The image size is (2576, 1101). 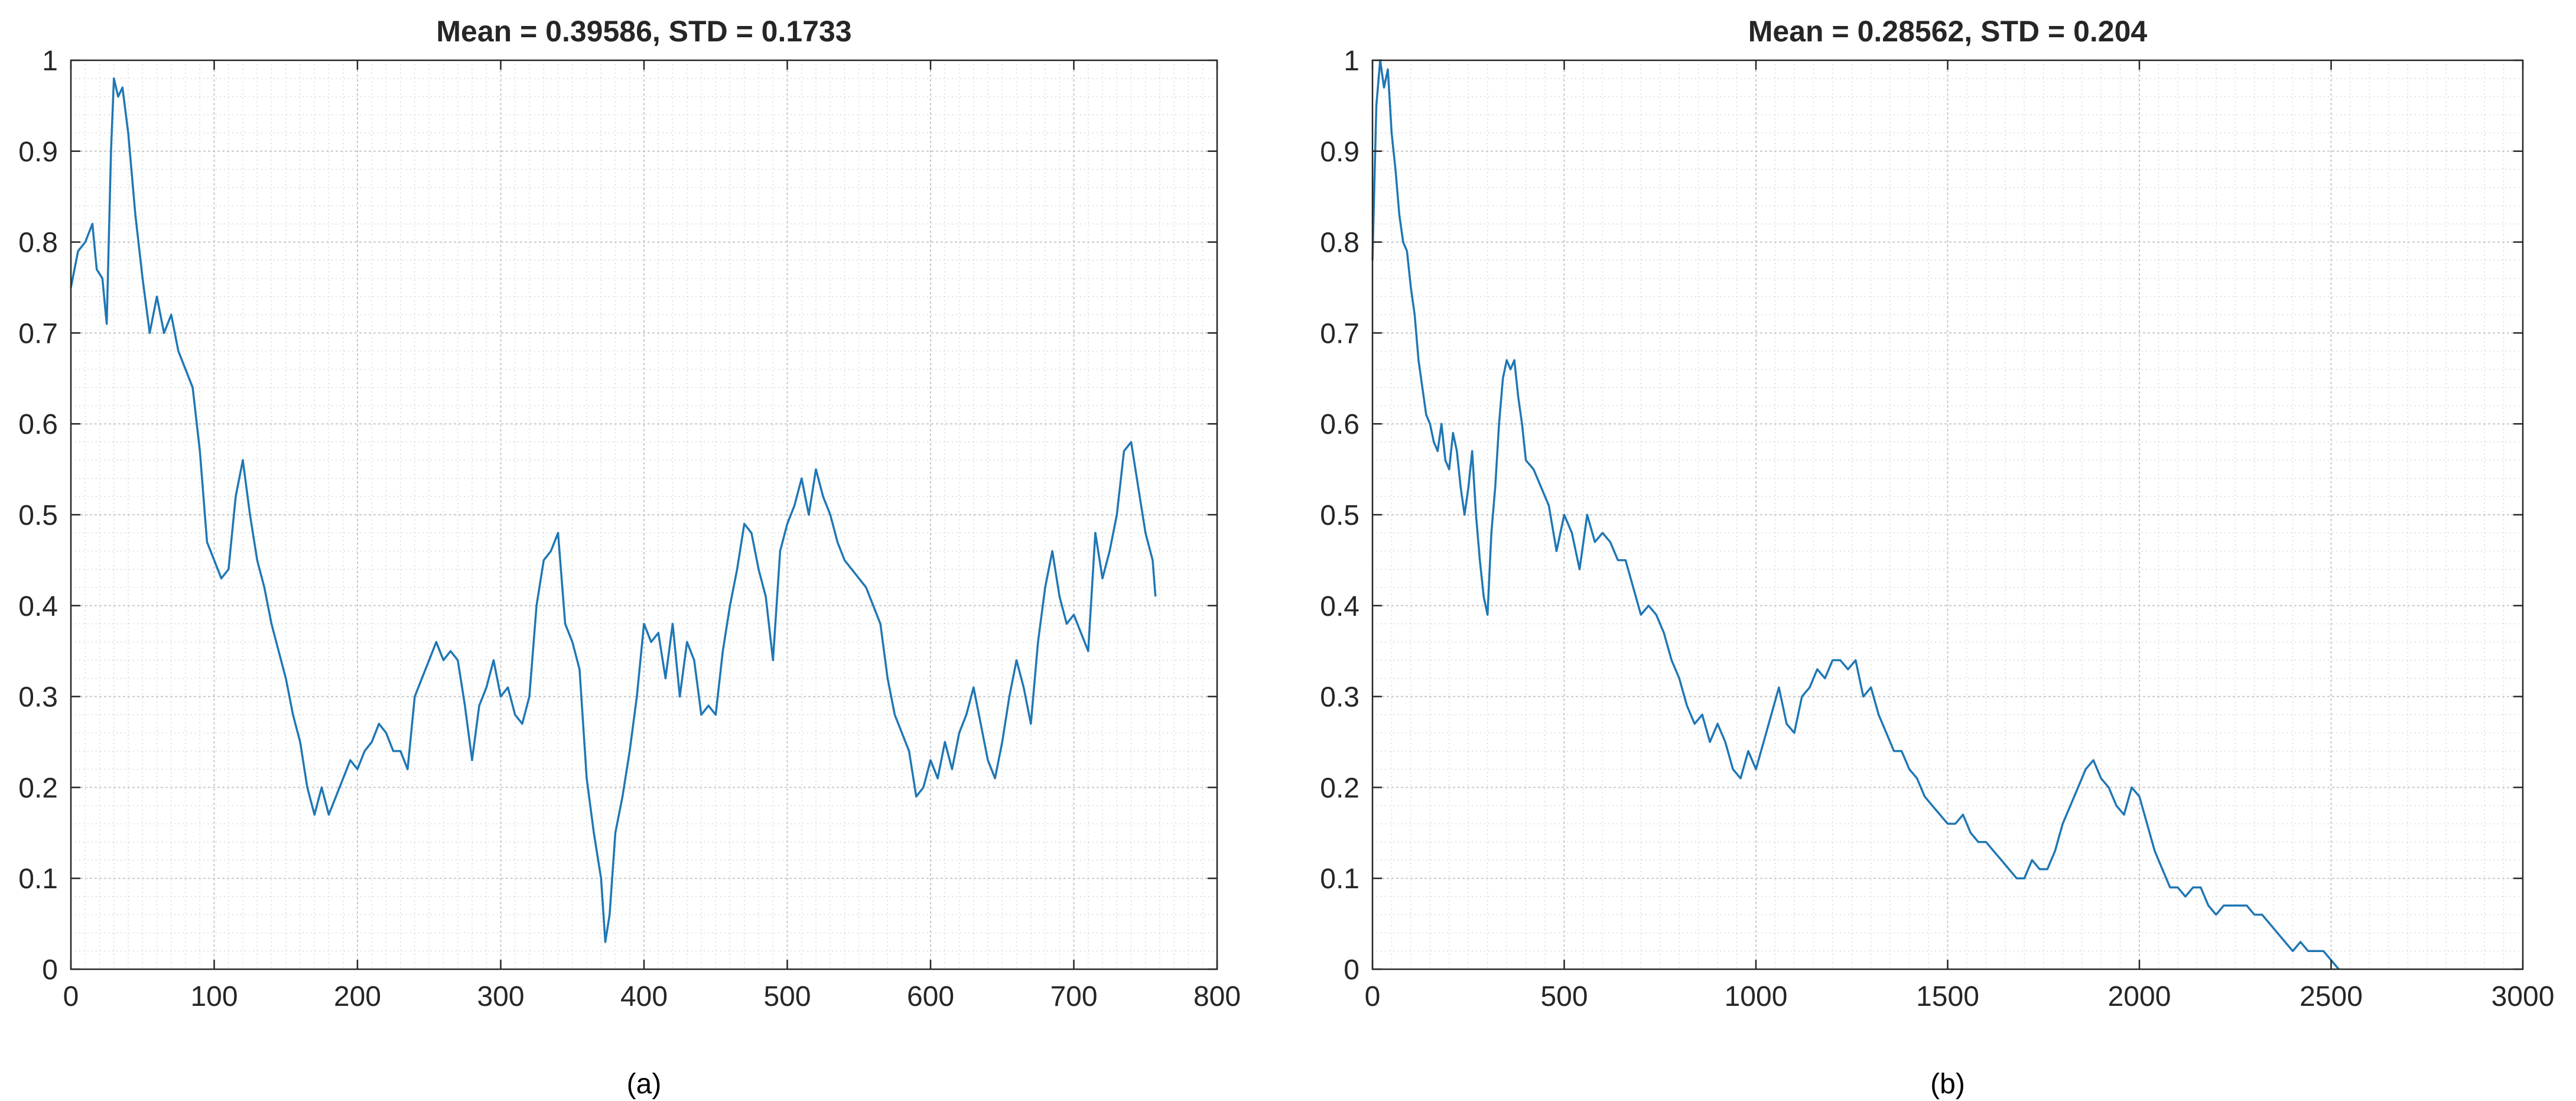 I want to click on chart-title: Mean = 0.28562, STD = 0.204, so click(x=1948, y=31).